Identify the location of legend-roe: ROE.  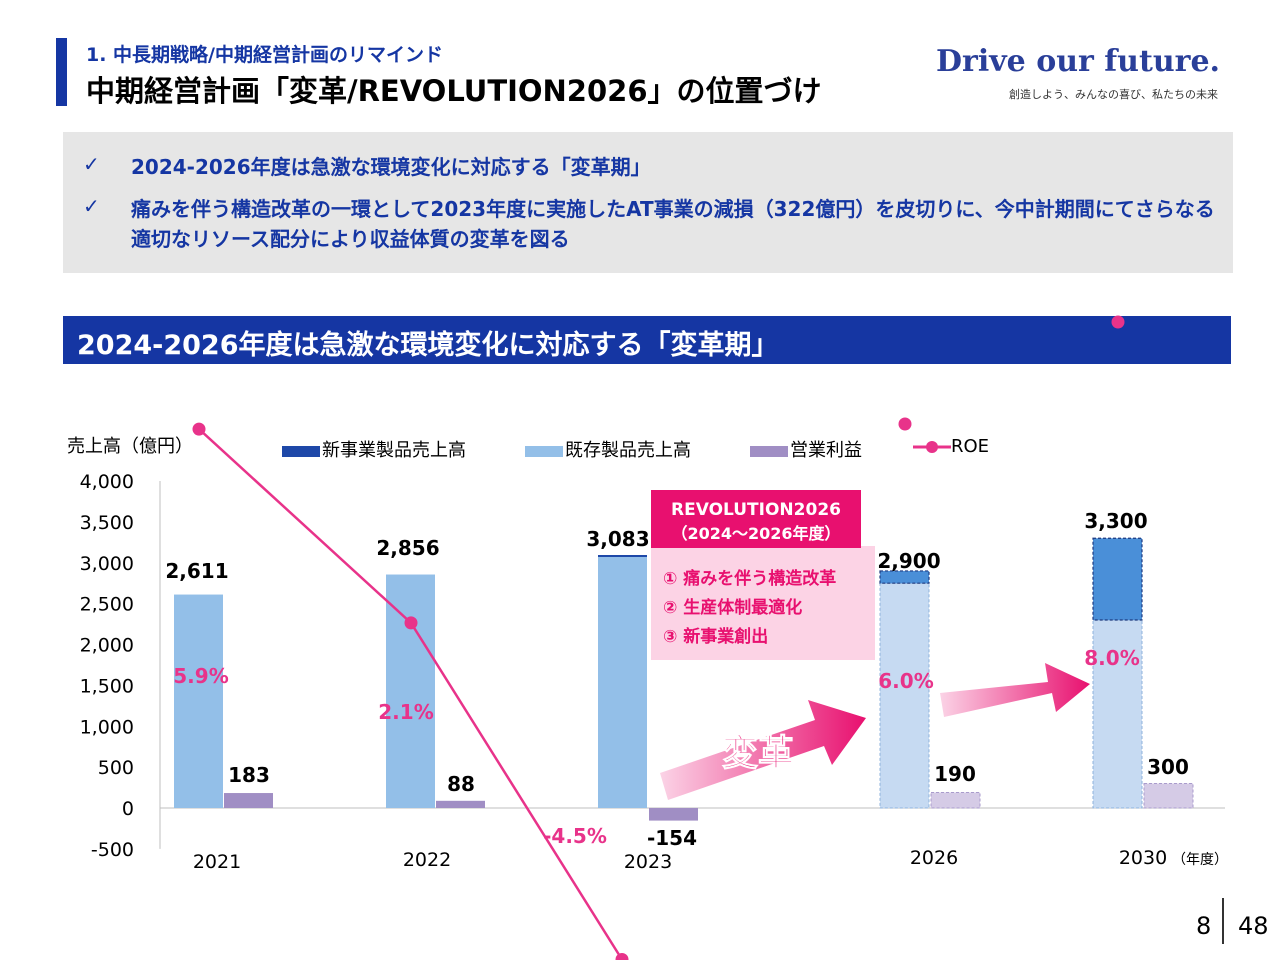
(951, 446).